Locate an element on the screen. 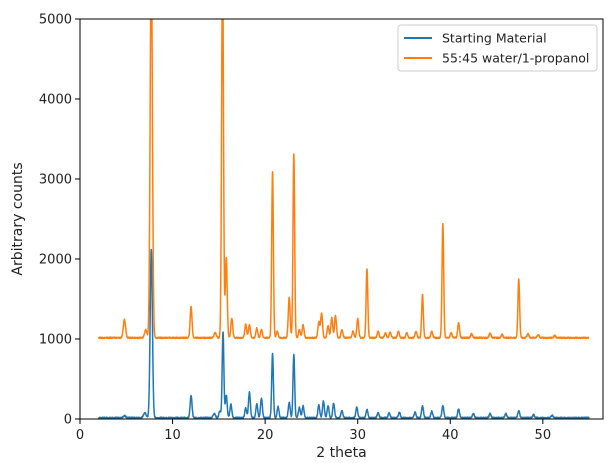  y-axis-ticks: 0 1000 2000 3000 4000 5000 is located at coordinates (59, 220).